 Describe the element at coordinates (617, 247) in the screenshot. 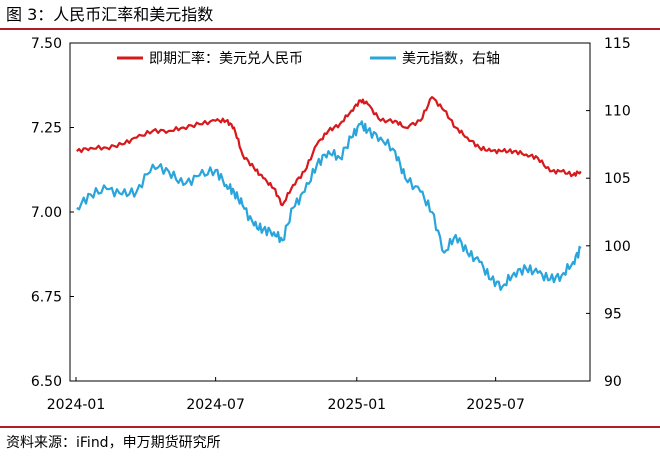

I see `right-tick-label: 100` at that location.